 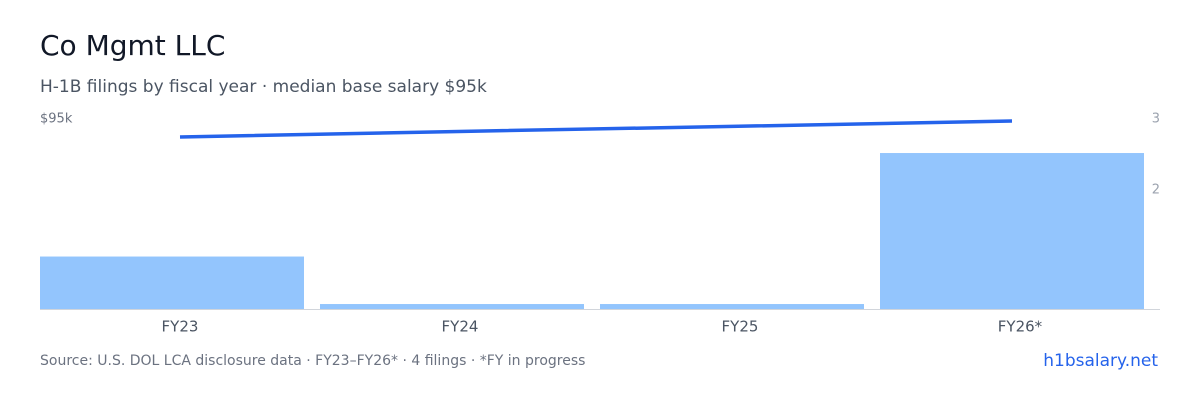 I want to click on chart-title: Co Mgmt LLC, so click(x=132, y=45).